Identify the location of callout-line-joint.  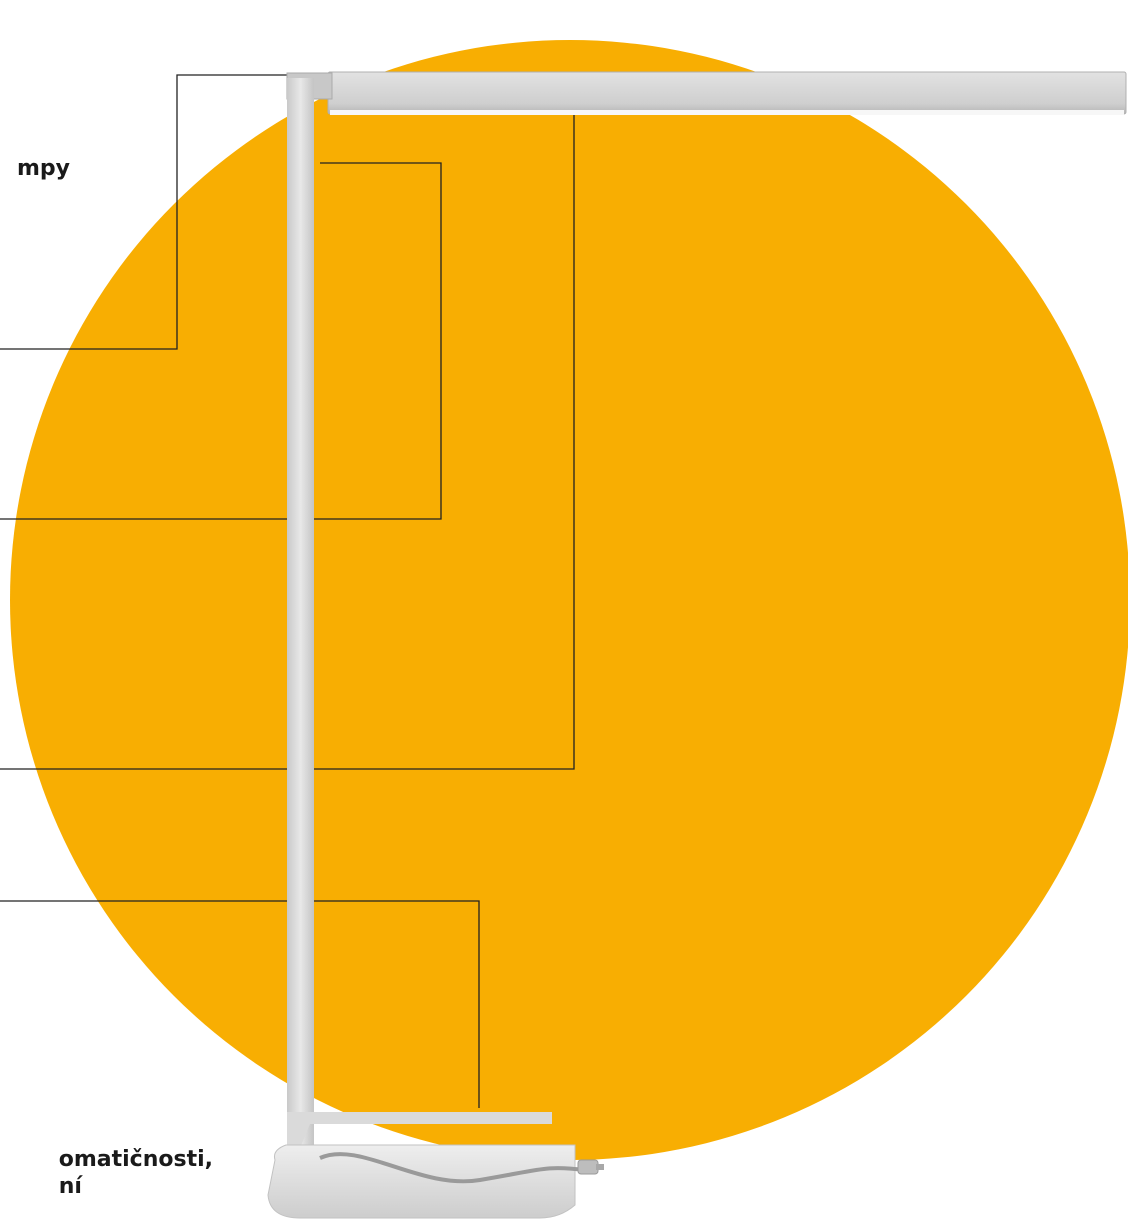
(145, 212).